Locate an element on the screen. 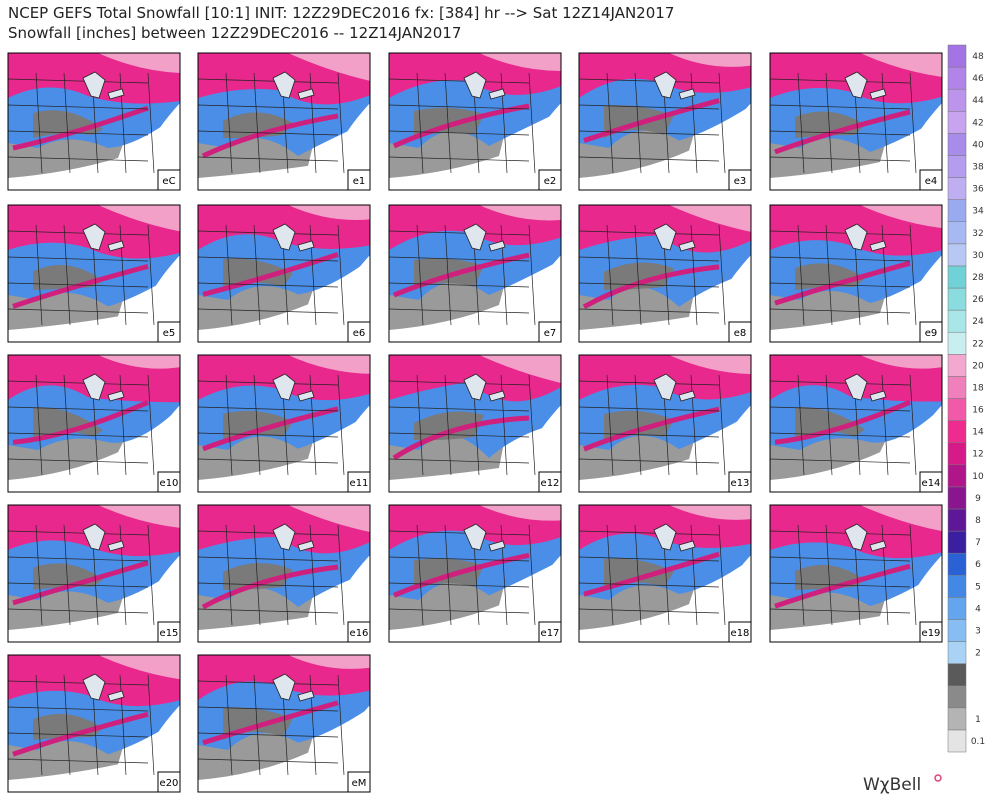 This screenshot has width=1000, height=804. panel-label: e14 is located at coordinates (931, 483).